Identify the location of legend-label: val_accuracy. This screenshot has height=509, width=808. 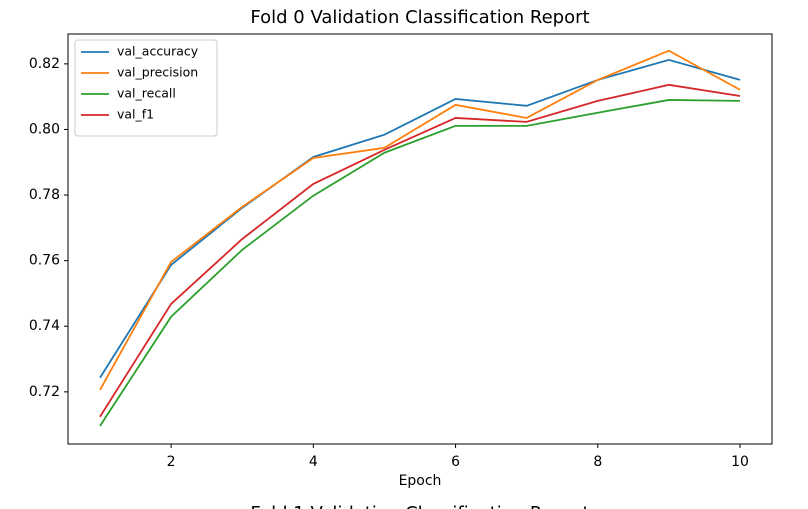
(158, 51).